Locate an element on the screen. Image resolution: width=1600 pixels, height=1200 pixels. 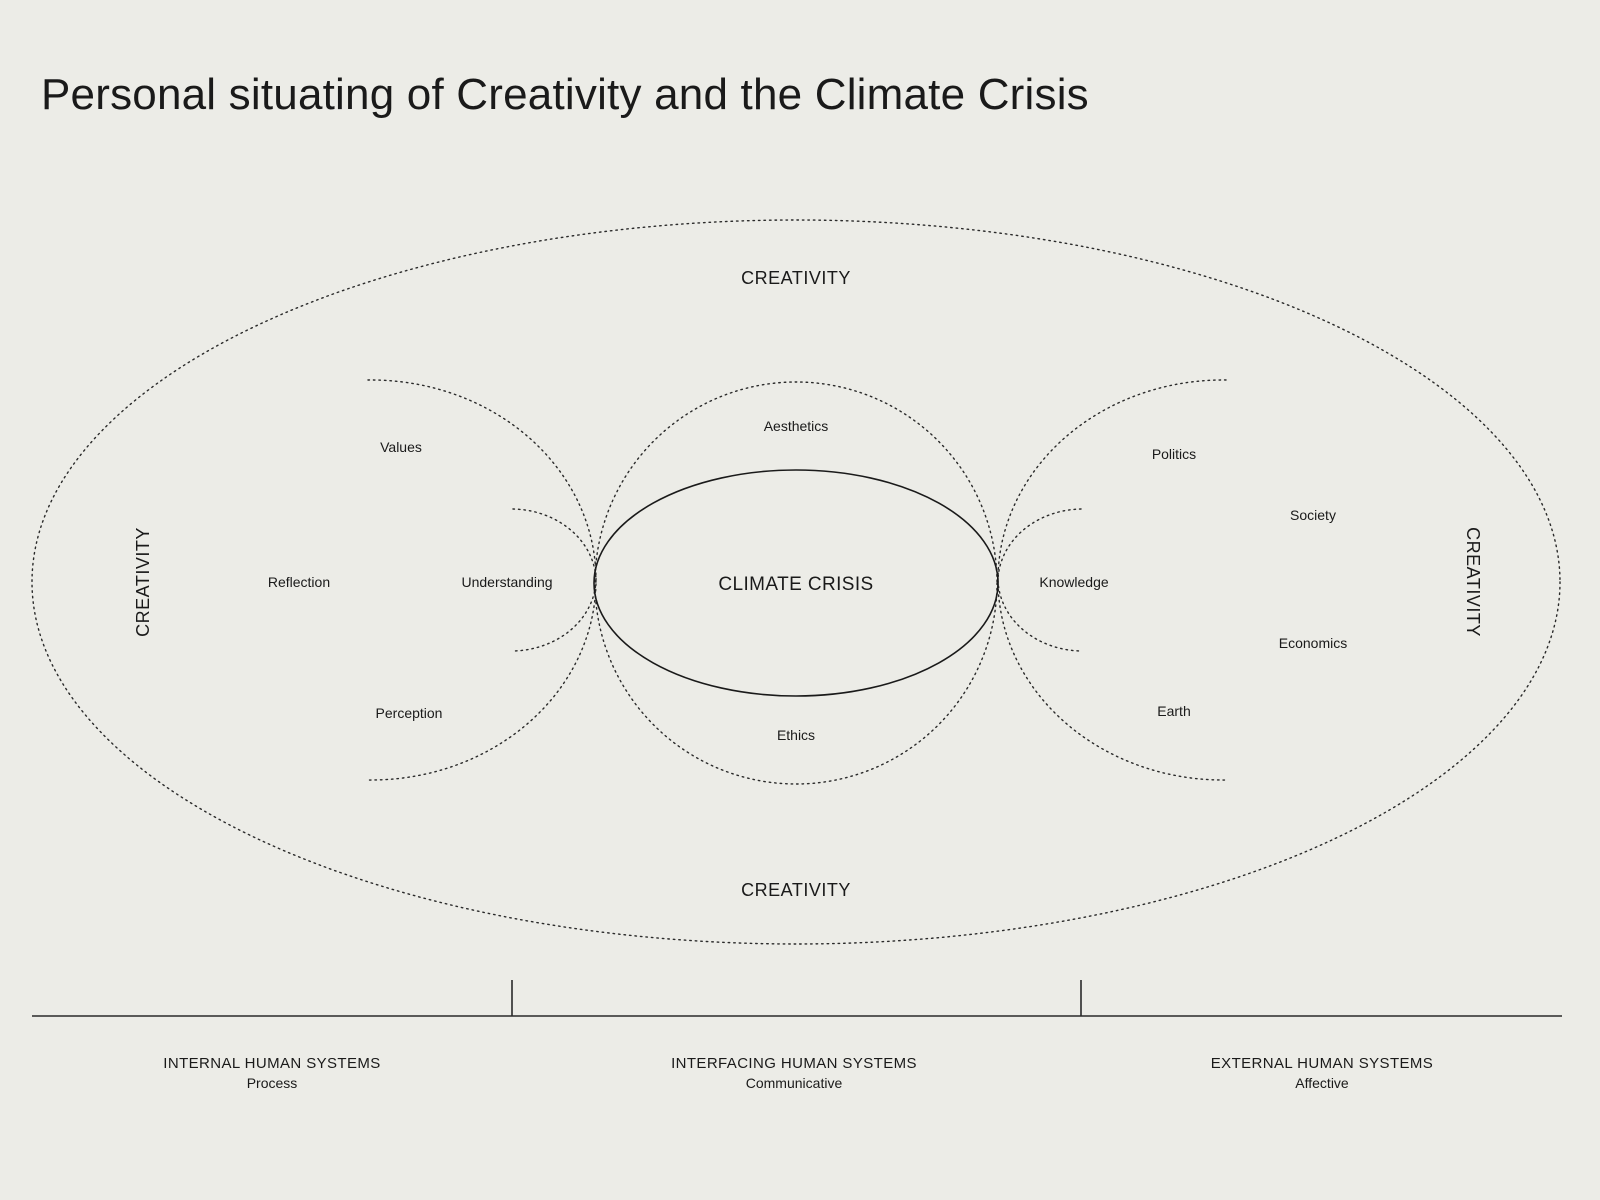
center-system-circle is located at coordinates (796, 583).